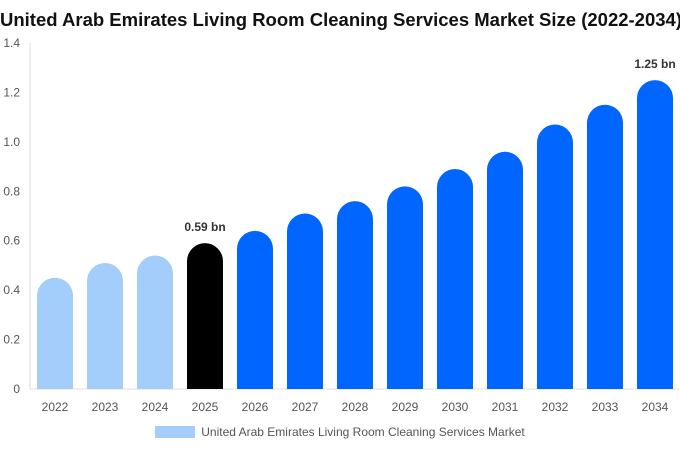  What do you see at coordinates (605, 247) in the screenshot?
I see `bar-2033` at bounding box center [605, 247].